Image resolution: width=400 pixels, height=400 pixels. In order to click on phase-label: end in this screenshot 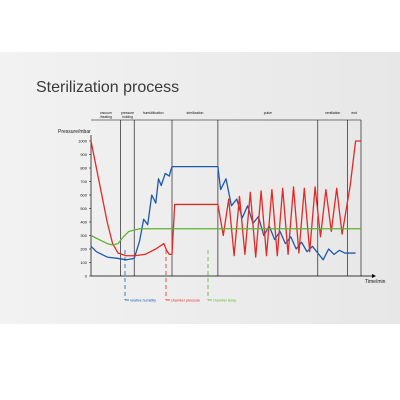, I will do `click(354, 113)`.